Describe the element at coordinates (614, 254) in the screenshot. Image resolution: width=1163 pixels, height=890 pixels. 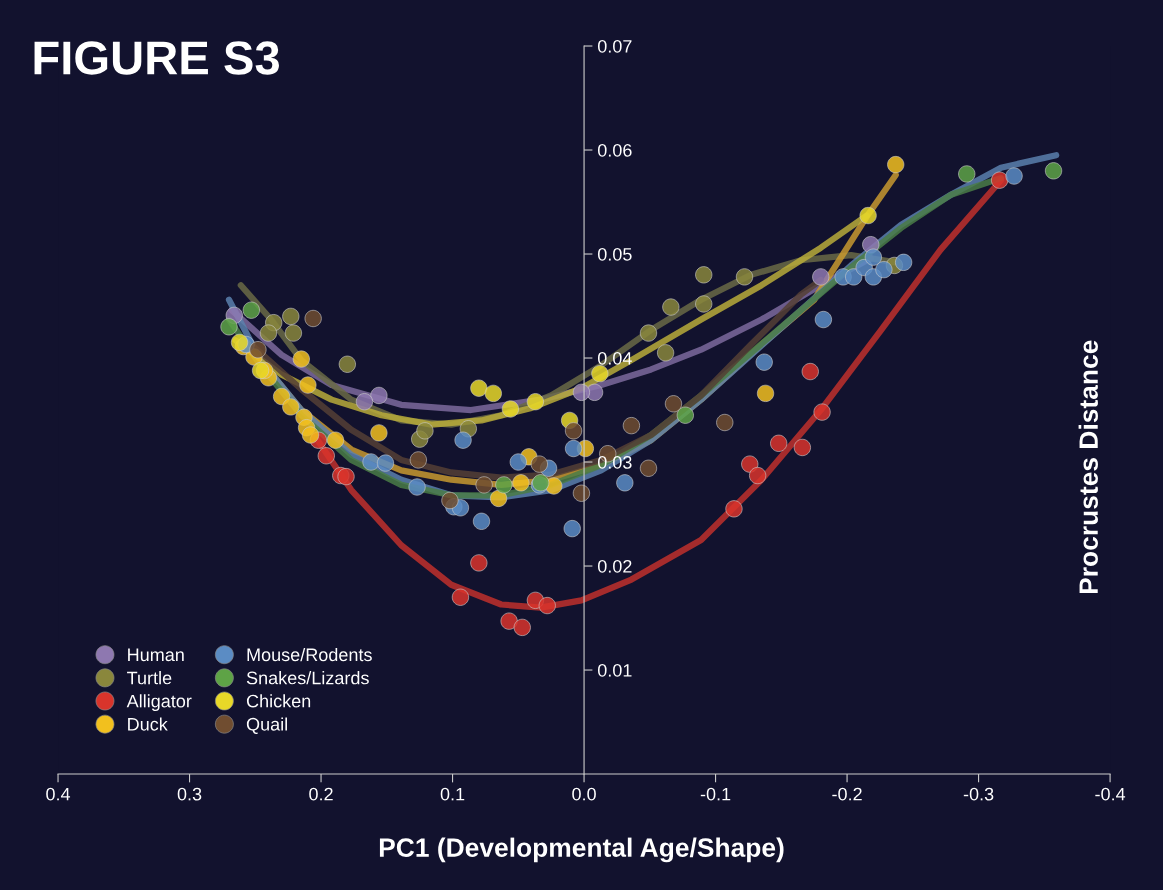
I see `y-tick-label: 0.05` at that location.